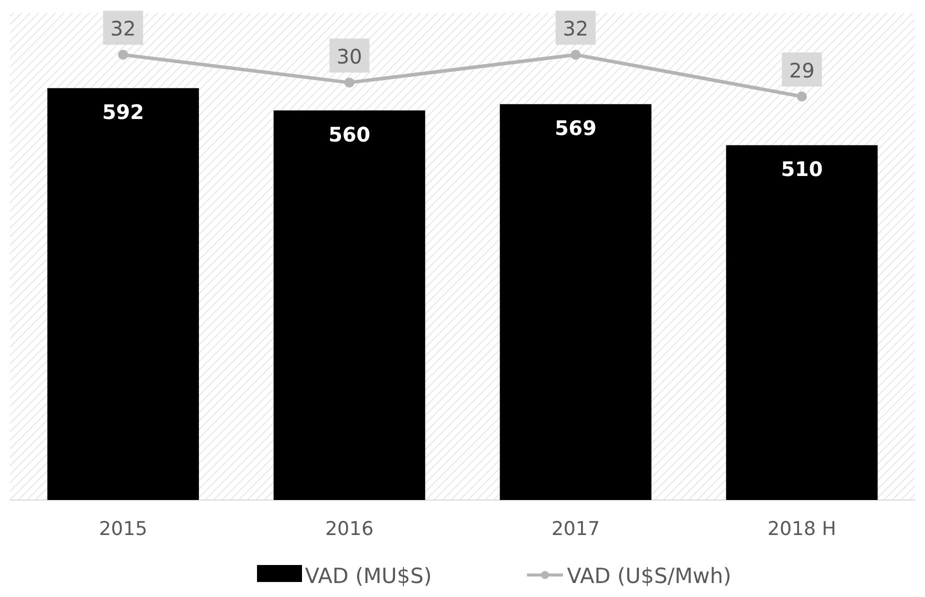 This screenshot has height=597, width=925. Describe the element at coordinates (349, 56) in the screenshot. I see `data-label: 30` at that location.